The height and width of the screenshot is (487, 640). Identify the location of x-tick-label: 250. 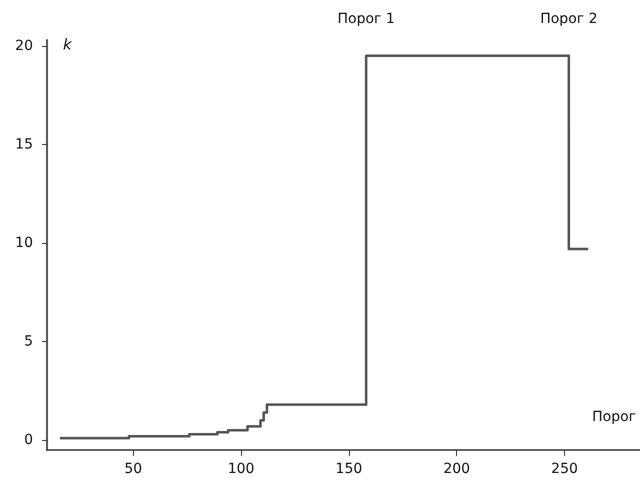
(564, 469).